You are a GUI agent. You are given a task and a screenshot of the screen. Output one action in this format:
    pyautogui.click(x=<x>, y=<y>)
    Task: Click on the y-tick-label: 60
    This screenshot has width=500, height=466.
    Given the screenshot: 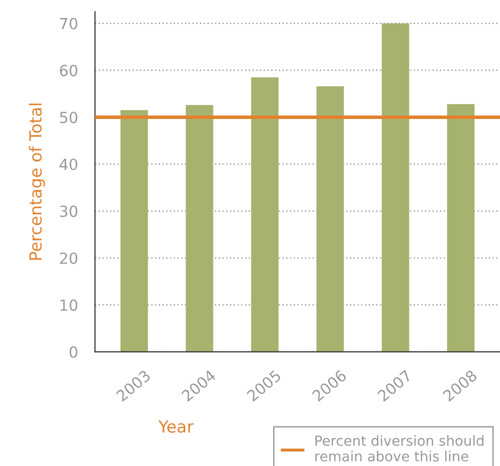 What is the action you would take?
    pyautogui.click(x=69, y=70)
    